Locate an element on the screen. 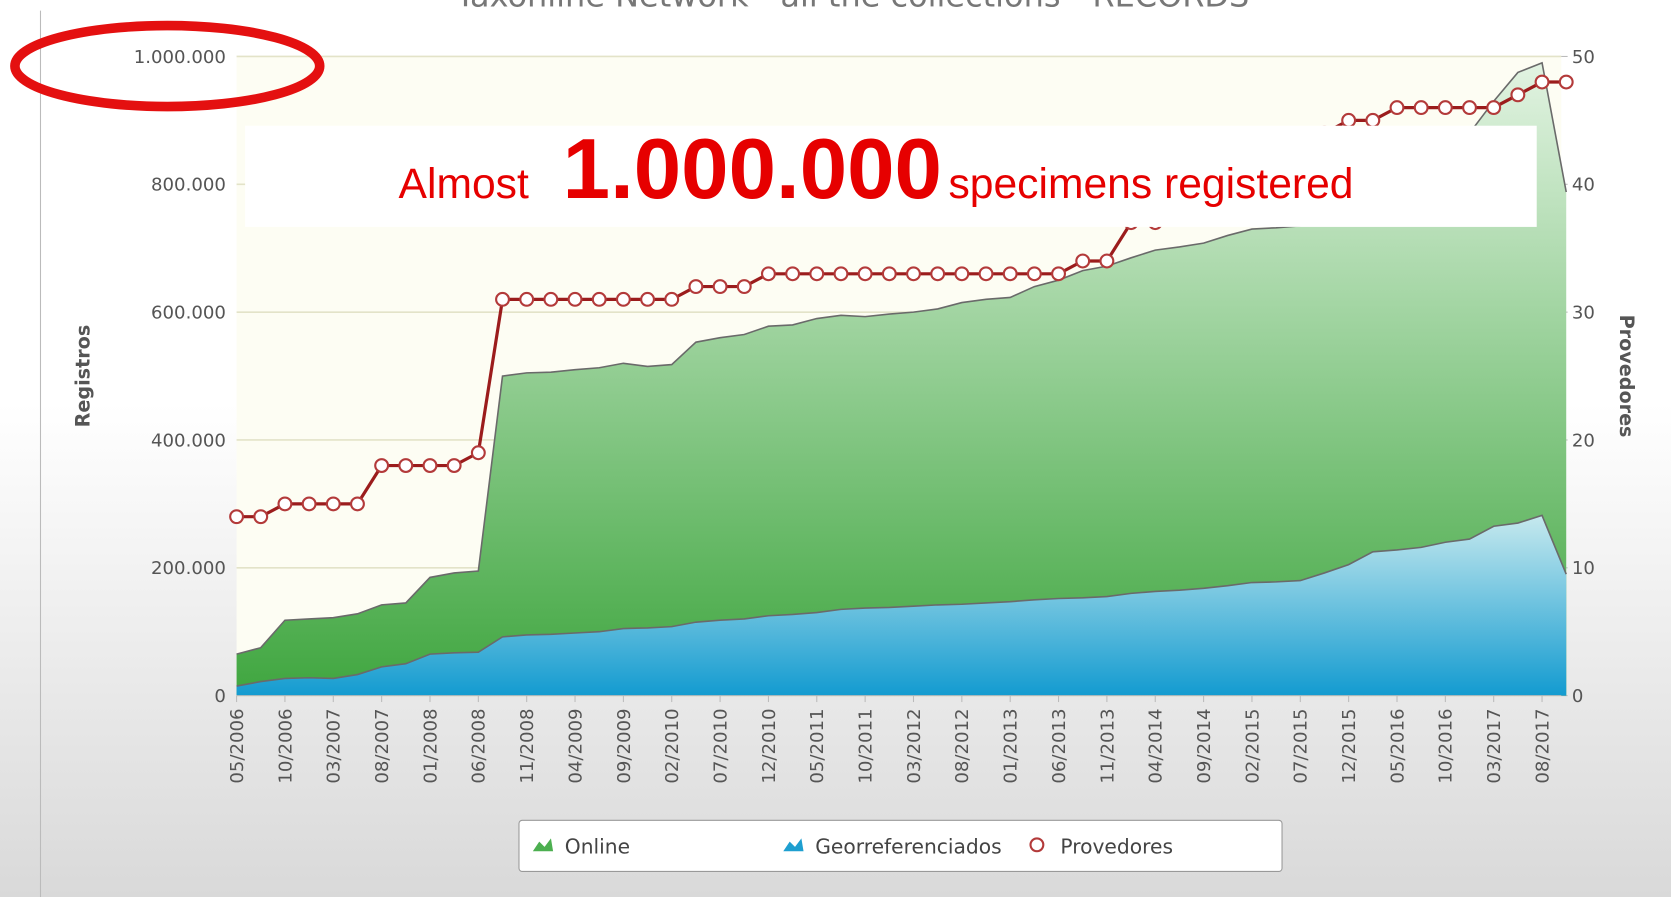  highlight-ellipse is located at coordinates (167, 66).